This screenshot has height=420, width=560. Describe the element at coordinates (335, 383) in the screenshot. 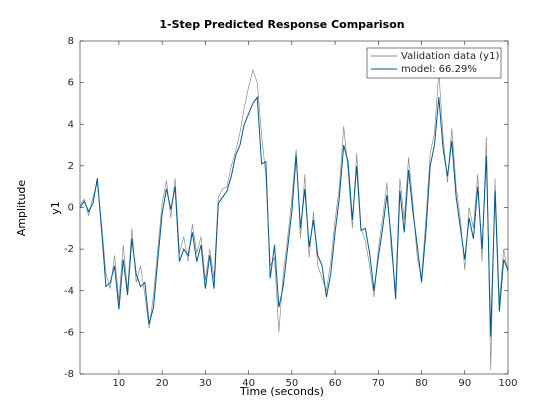

I see `x-tick-label: 60` at that location.